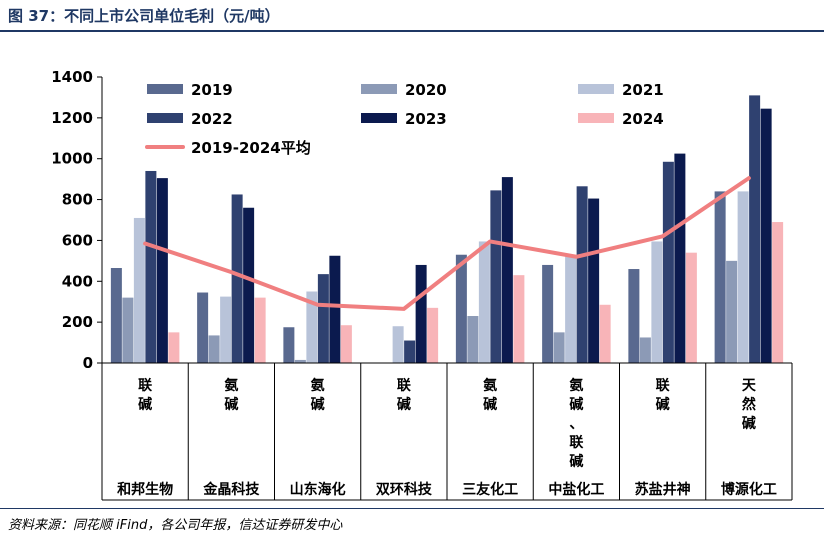 The width and height of the screenshot is (824, 541). What do you see at coordinates (77, 240) in the screenshot?
I see `y-tick-label: 600` at bounding box center [77, 240].